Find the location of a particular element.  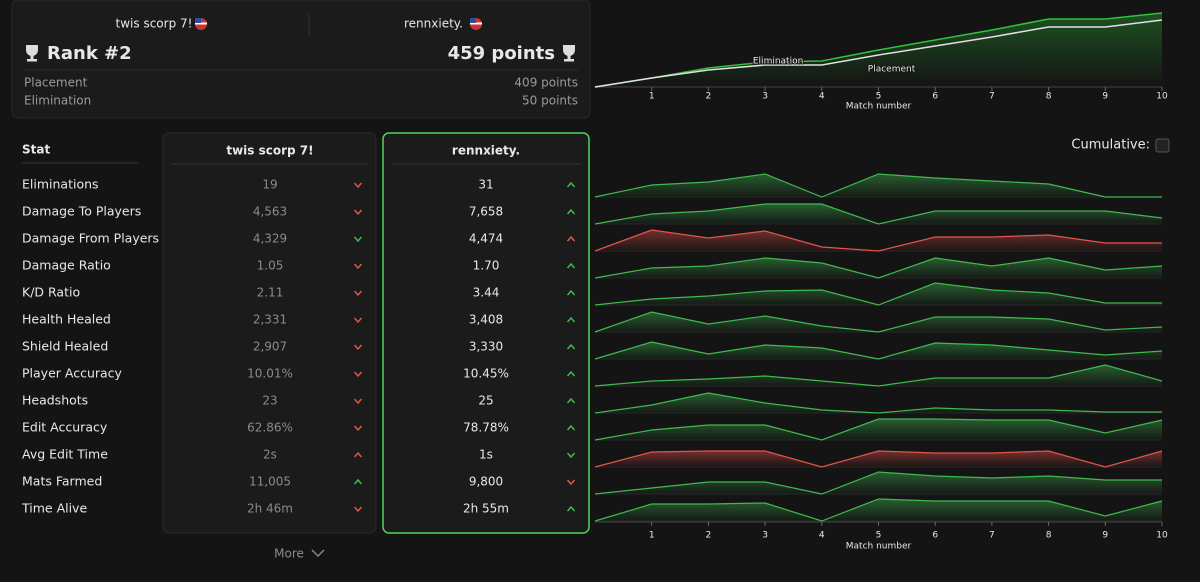

stat-value: 78.78% is located at coordinates (486, 428).